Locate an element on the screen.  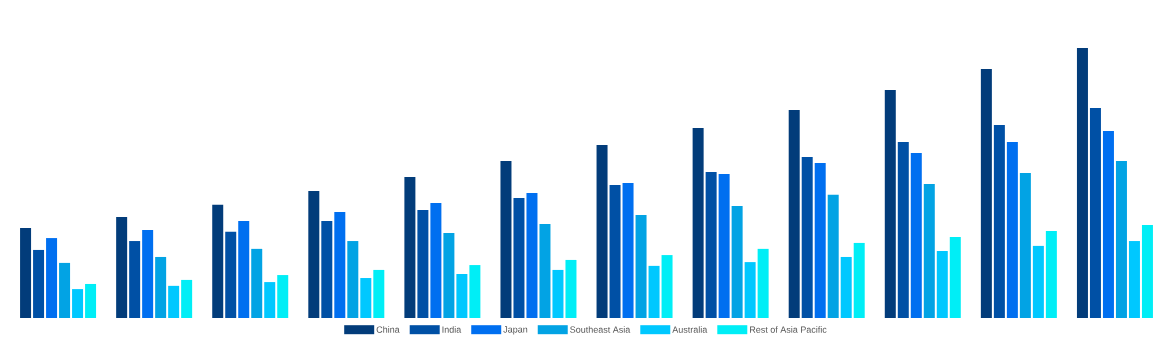
legend-label: Australia is located at coordinates (690, 329).